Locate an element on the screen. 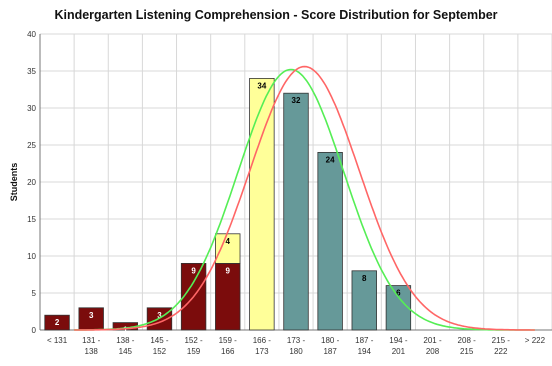  x-tick-label: 201 is located at coordinates (399, 351).